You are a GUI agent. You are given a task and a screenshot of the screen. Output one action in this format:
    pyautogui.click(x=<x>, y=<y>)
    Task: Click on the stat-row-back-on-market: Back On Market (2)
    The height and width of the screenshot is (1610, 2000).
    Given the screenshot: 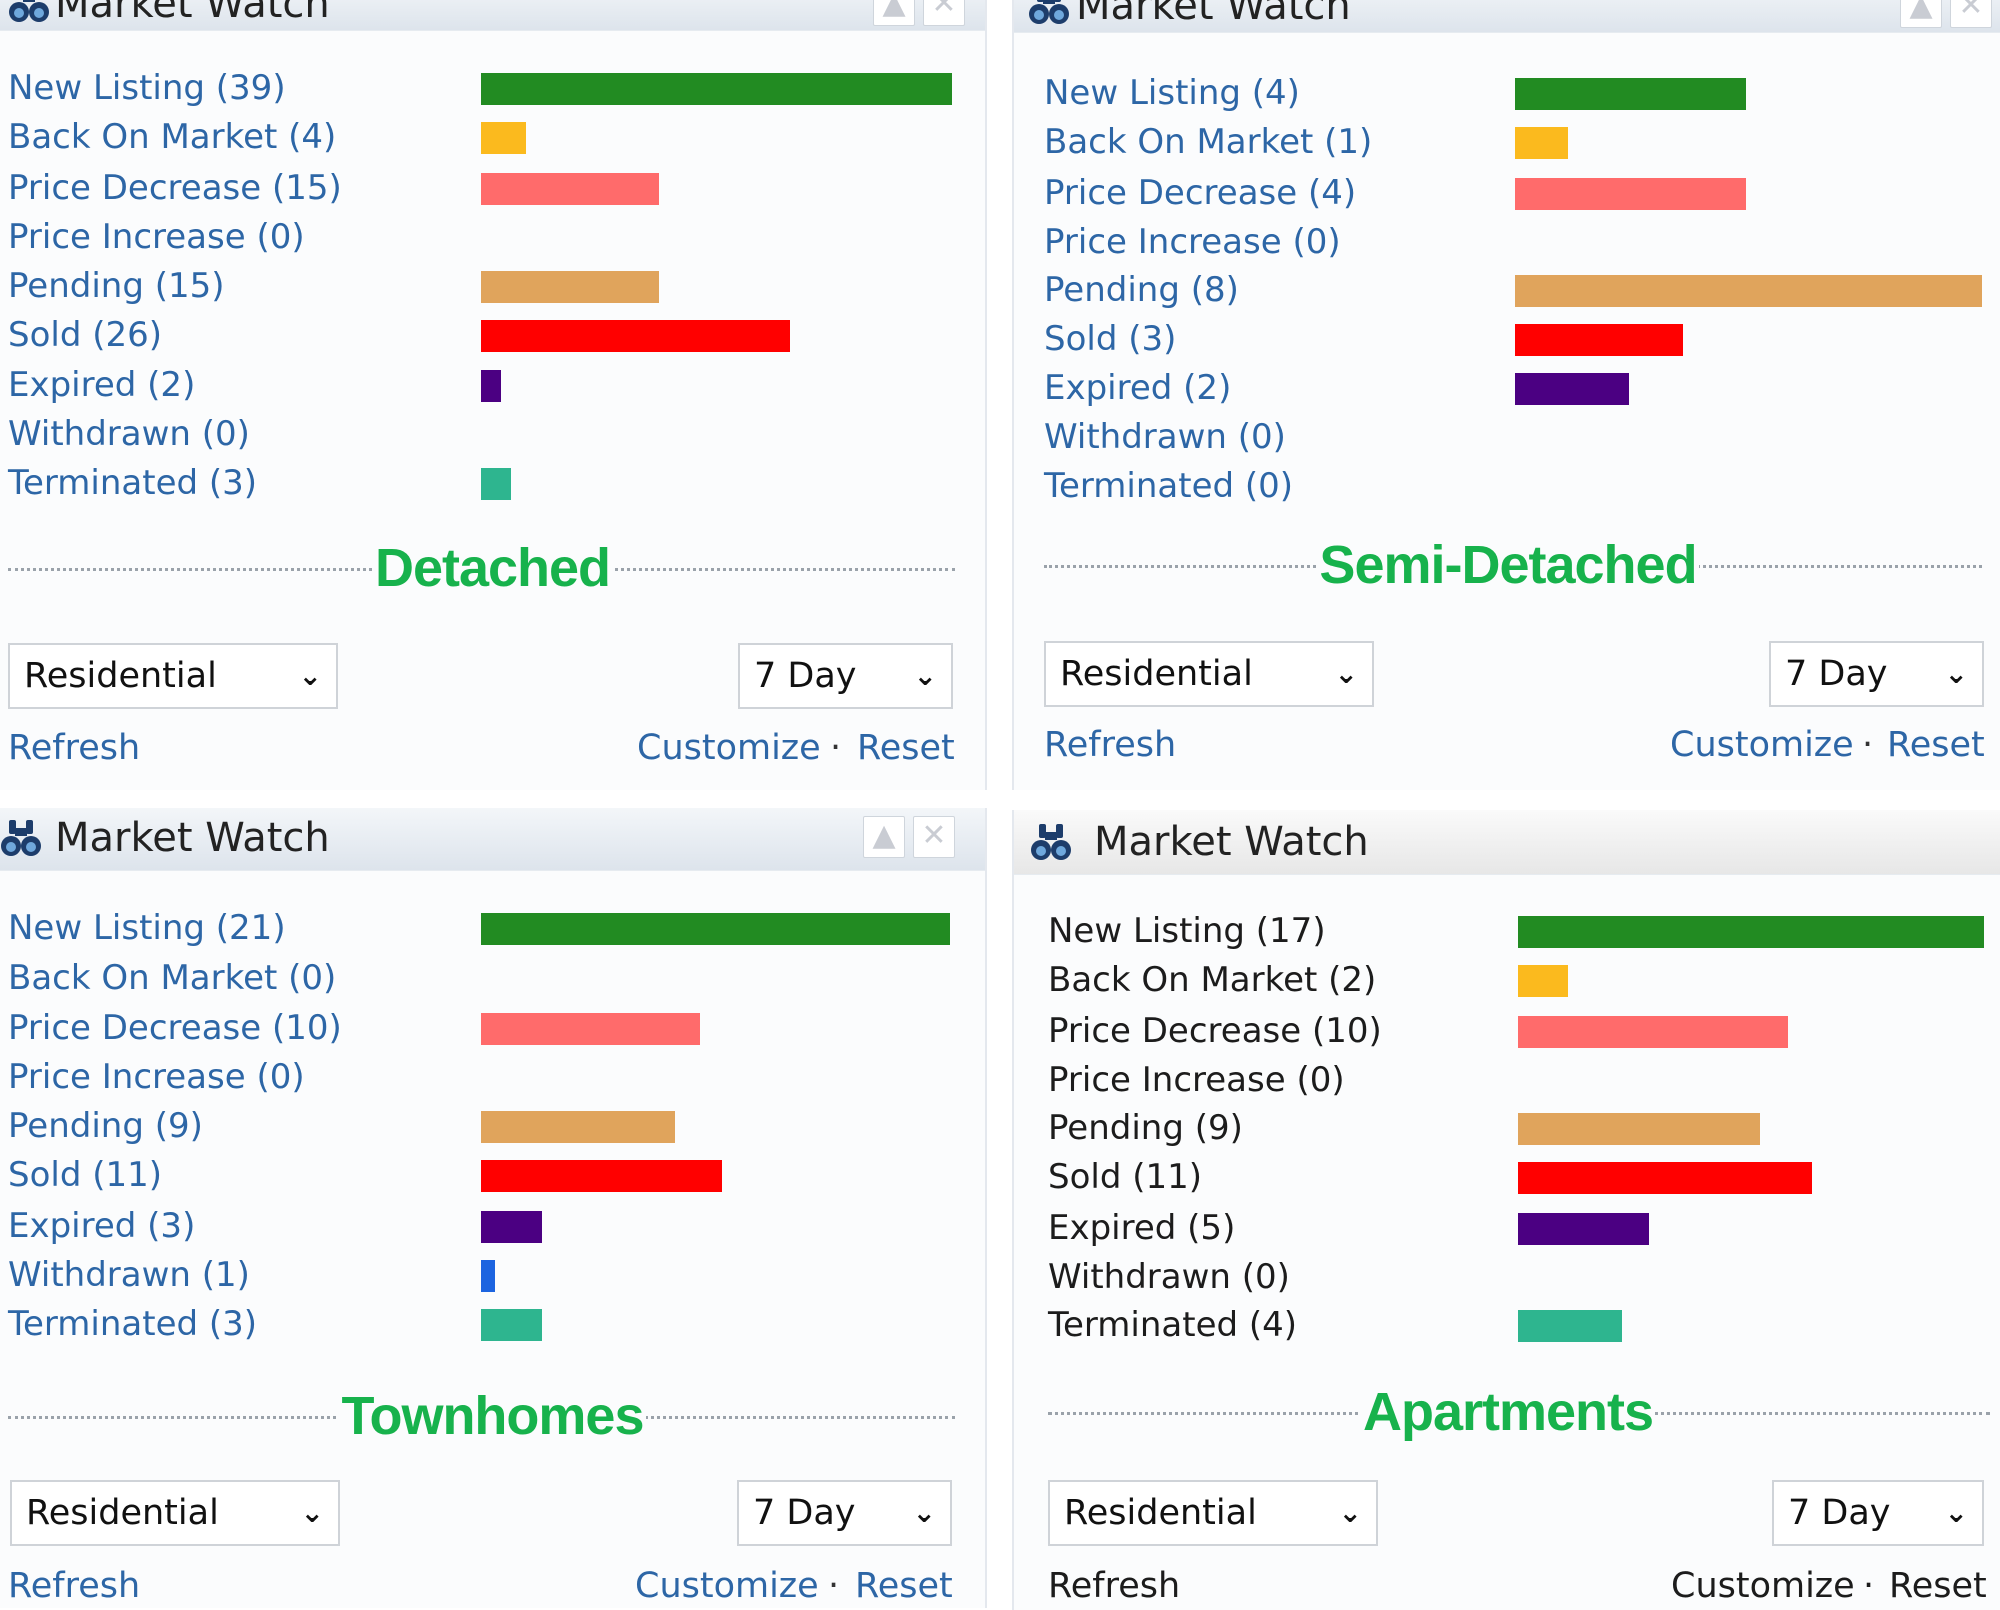 What is the action you would take?
    pyautogui.click(x=1507, y=980)
    